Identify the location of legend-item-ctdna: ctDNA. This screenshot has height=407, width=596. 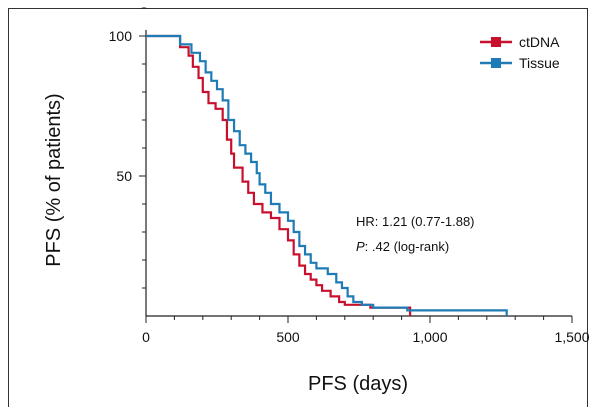
(520, 42).